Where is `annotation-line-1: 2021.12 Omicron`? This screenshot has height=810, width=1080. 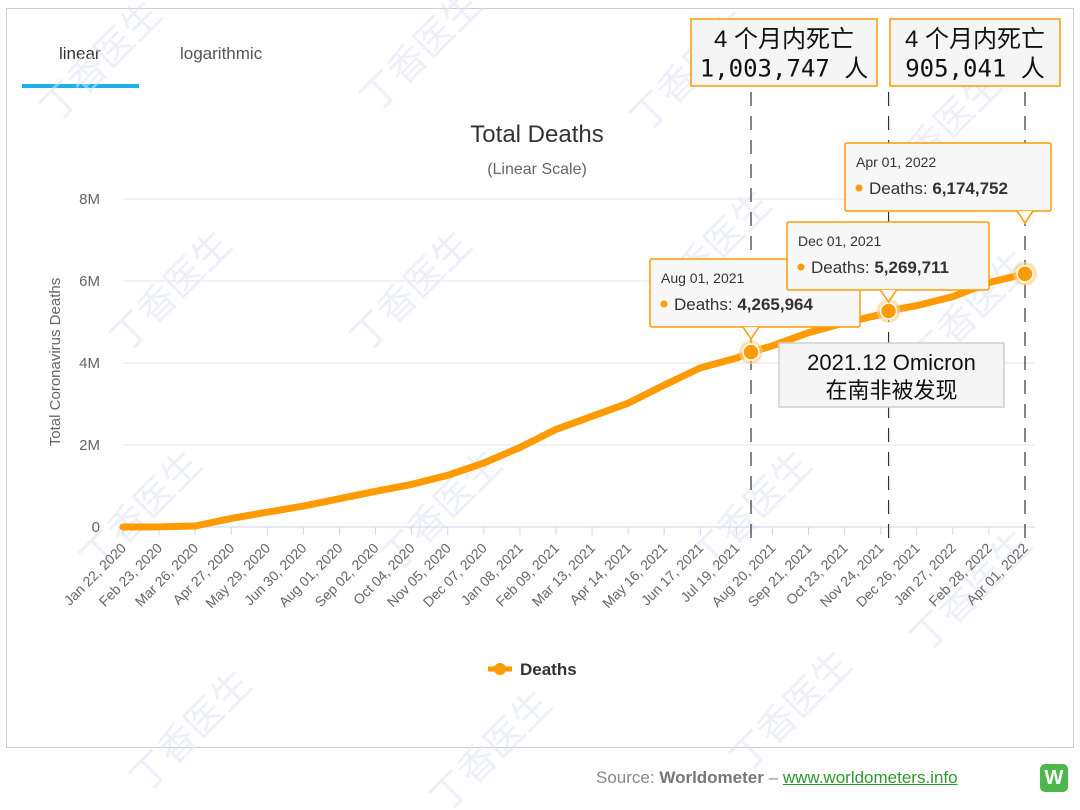
annotation-line-1: 2021.12 Omicron is located at coordinates (891, 362).